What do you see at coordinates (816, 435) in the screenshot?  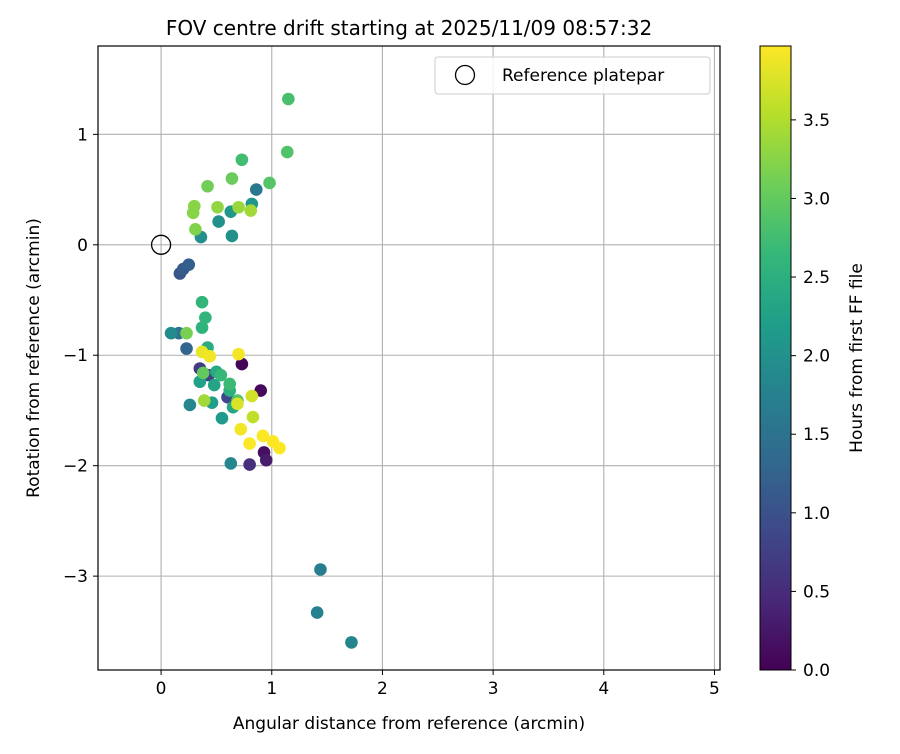 I see `colorbar-tick-label: 1.5` at bounding box center [816, 435].